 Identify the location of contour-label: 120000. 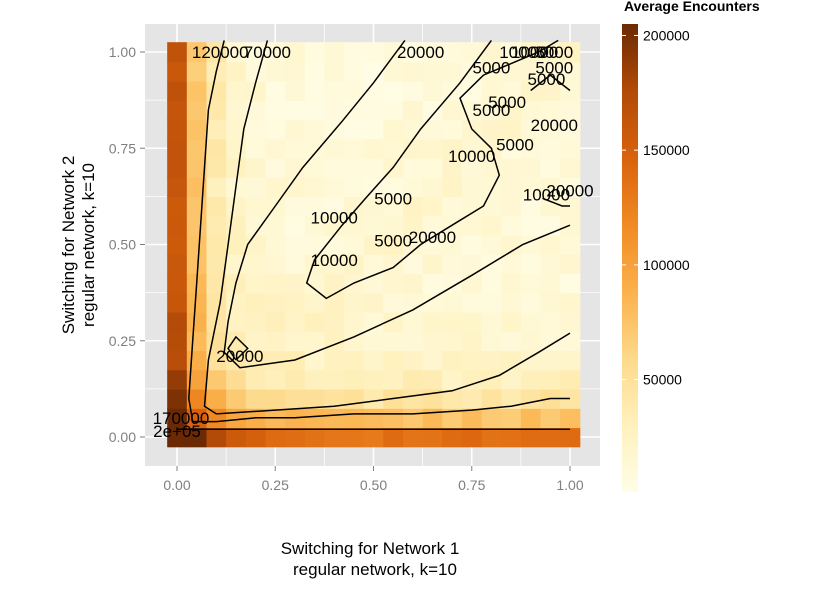
(220, 52).